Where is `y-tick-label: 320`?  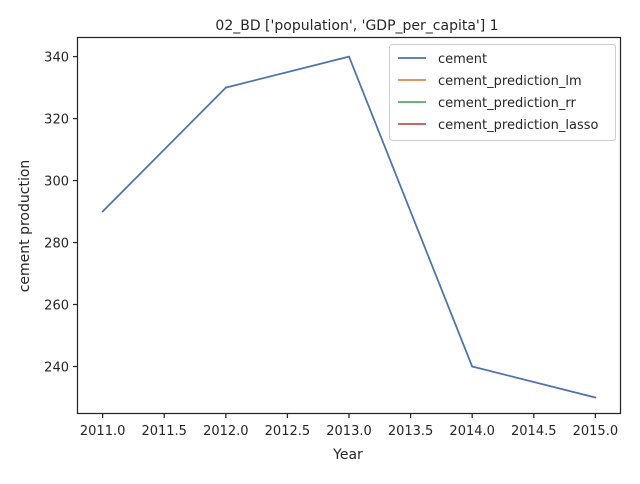 y-tick-label: 320 is located at coordinates (56, 120).